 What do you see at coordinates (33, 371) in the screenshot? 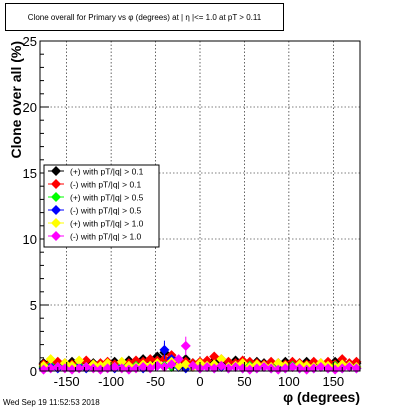
I see `y-tick-label: 0` at bounding box center [33, 371].